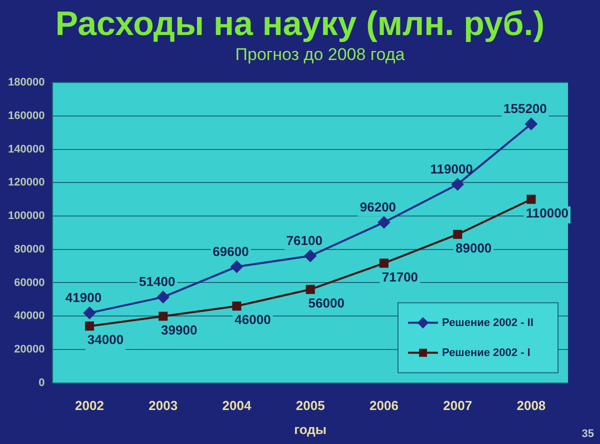 Image resolution: width=600 pixels, height=444 pixels. Describe the element at coordinates (41, 382) in the screenshot. I see `y-tick-label: 0` at that location.